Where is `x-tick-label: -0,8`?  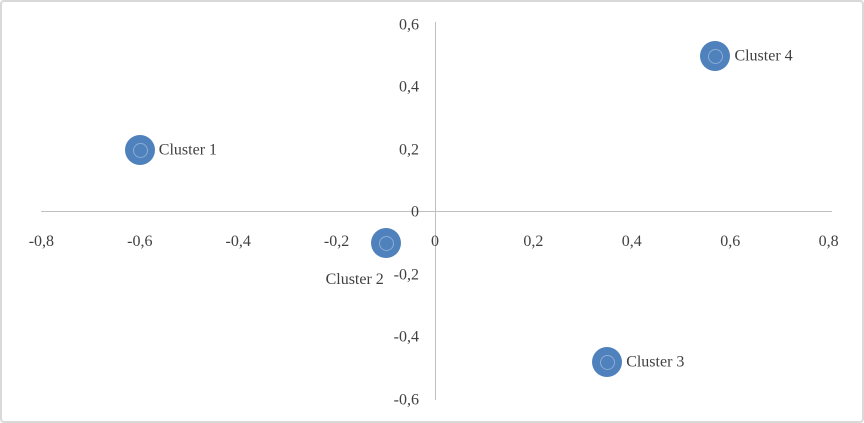
x-tick-label: -0,8 is located at coordinates (41, 241).